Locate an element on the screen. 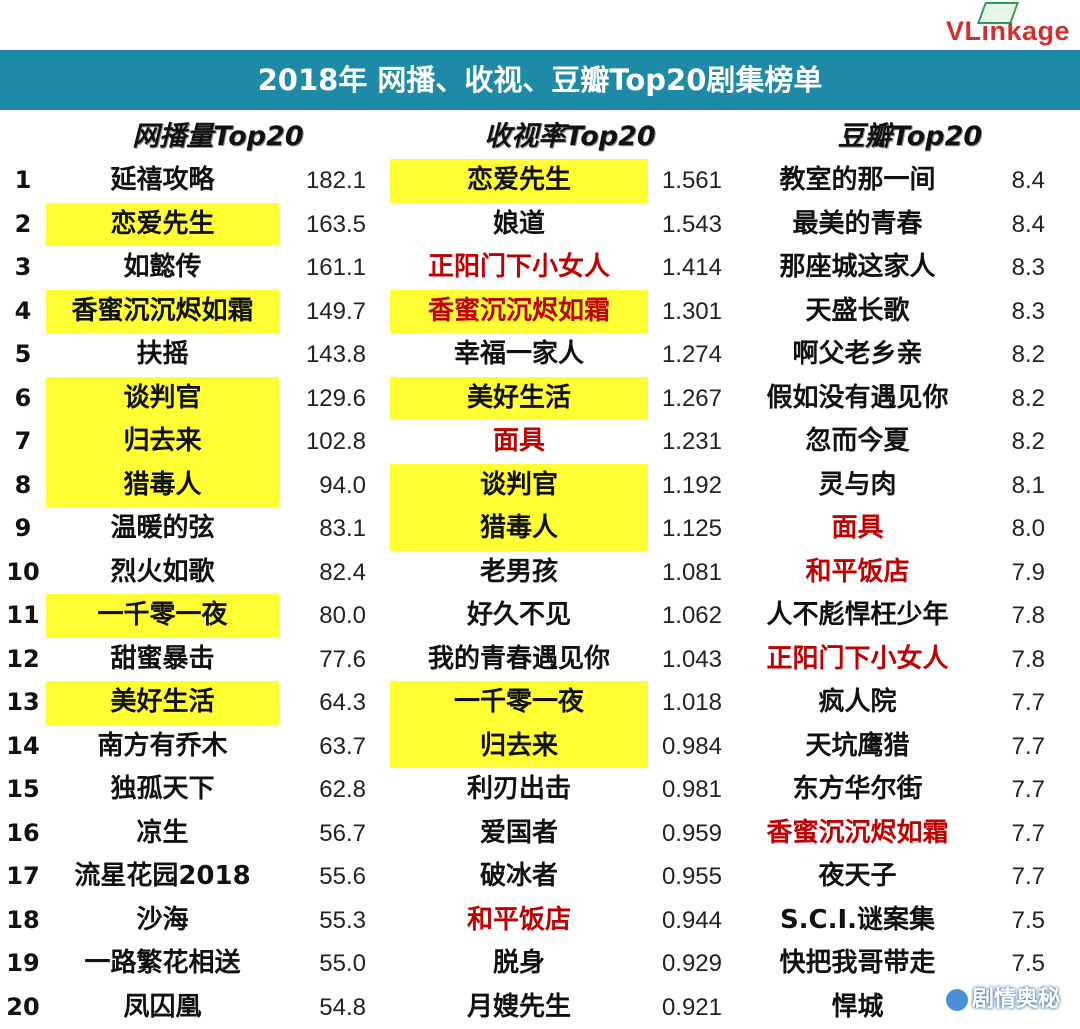 Image resolution: width=1080 pixels, height=1029 pixels. show-title: 破冰者 is located at coordinates (519, 877).